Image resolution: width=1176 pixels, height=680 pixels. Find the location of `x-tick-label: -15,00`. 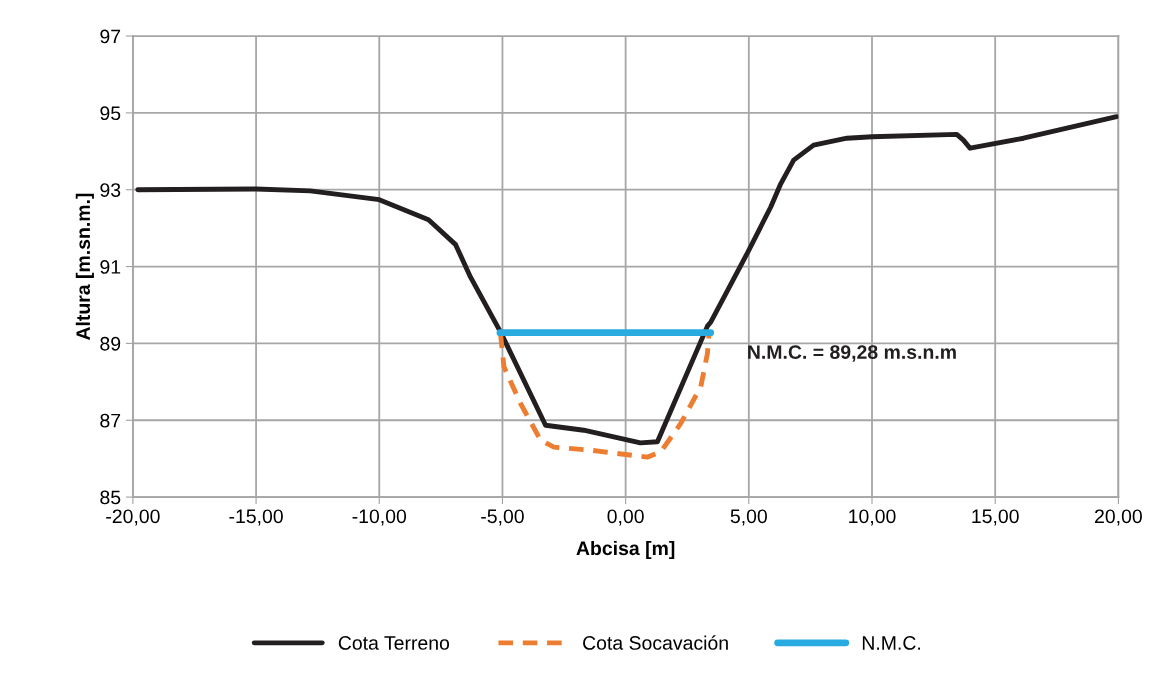

x-tick-label: -15,00 is located at coordinates (256, 517).